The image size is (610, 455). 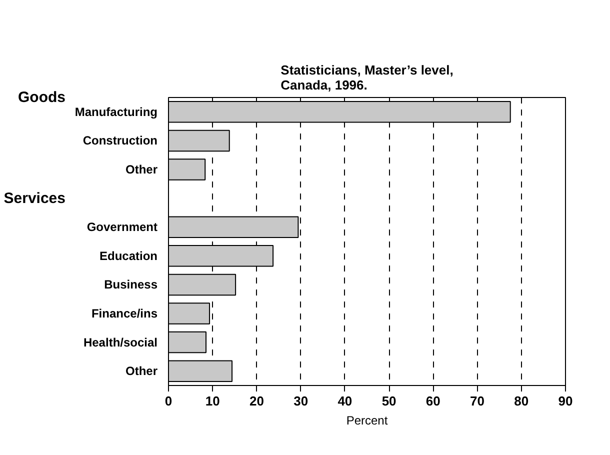 I want to click on y-tick-label: Health/social, so click(x=120, y=342).